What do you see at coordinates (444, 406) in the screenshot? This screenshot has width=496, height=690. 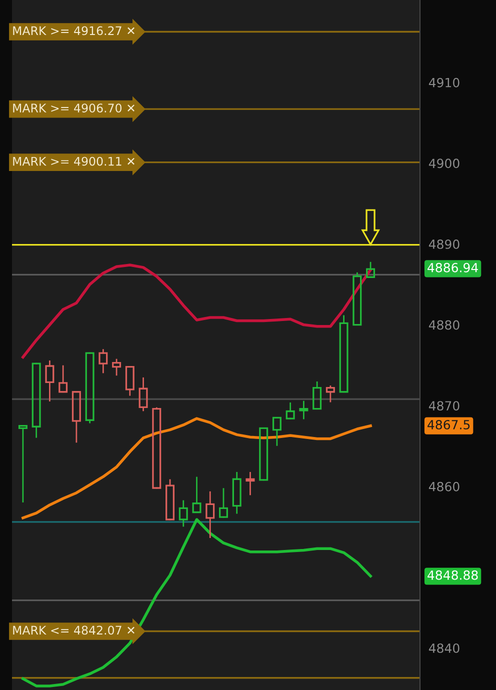 I see `y-tick-label: 4870` at bounding box center [444, 406].